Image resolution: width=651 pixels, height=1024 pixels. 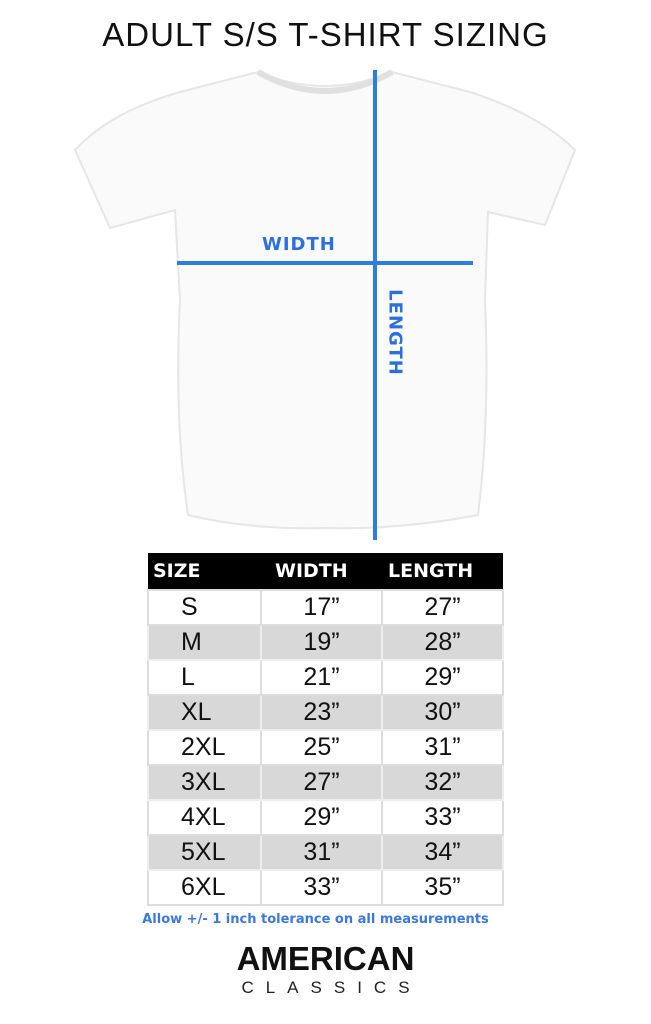 What do you see at coordinates (442, 887) in the screenshot?
I see `length-cell: 35”` at bounding box center [442, 887].